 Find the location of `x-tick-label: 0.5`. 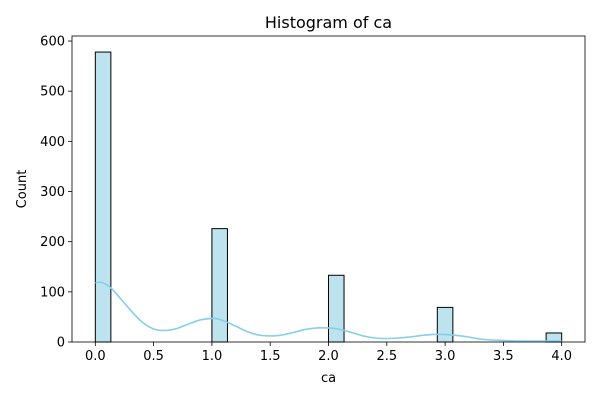

x-tick-label: 0.5 is located at coordinates (153, 356).